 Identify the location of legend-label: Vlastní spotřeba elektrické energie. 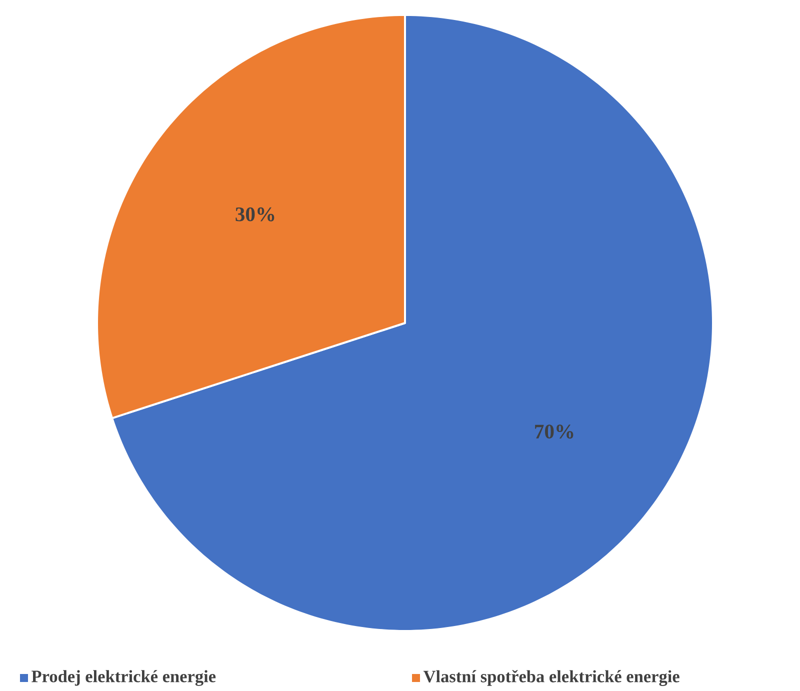
(551, 678).